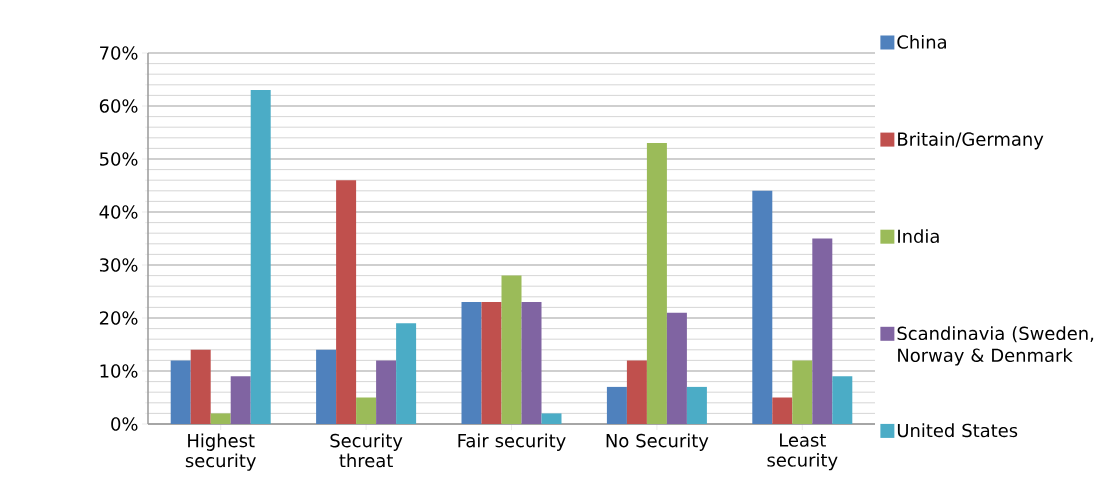  I want to click on y-tick-label: 10%, so click(119, 371).